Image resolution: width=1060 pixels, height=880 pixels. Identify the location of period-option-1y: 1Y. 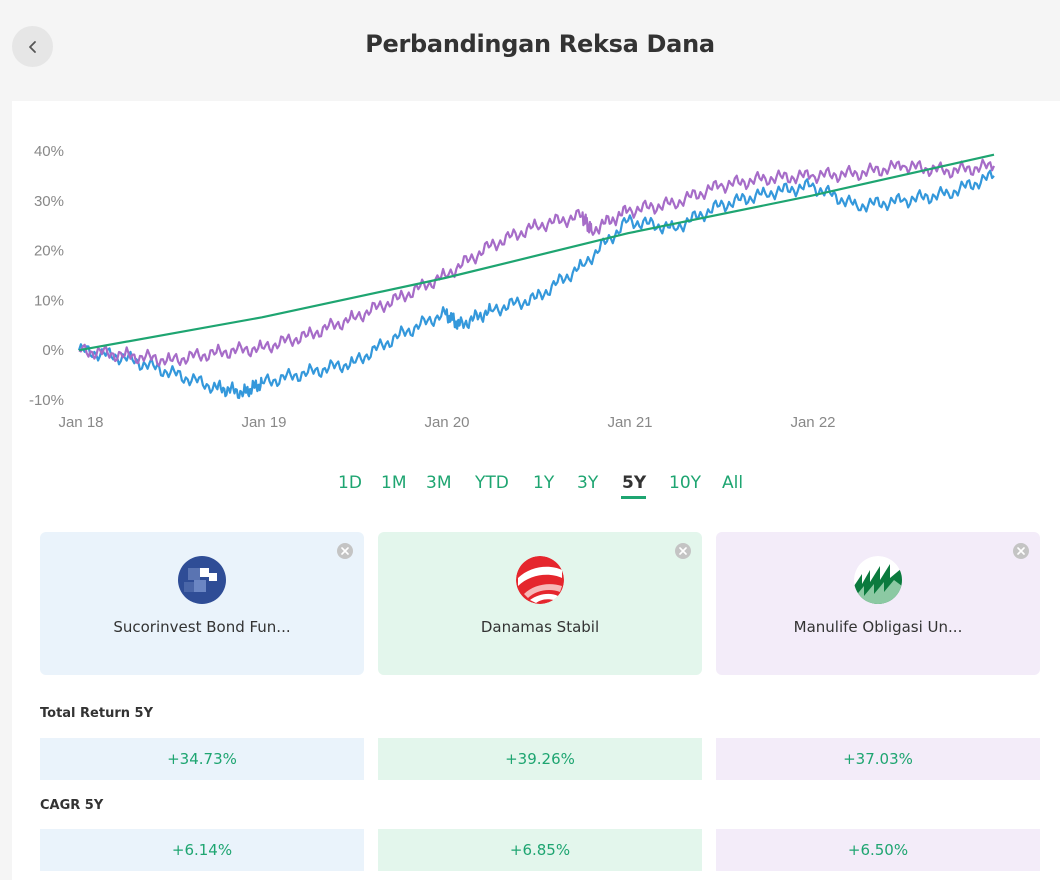
(544, 483).